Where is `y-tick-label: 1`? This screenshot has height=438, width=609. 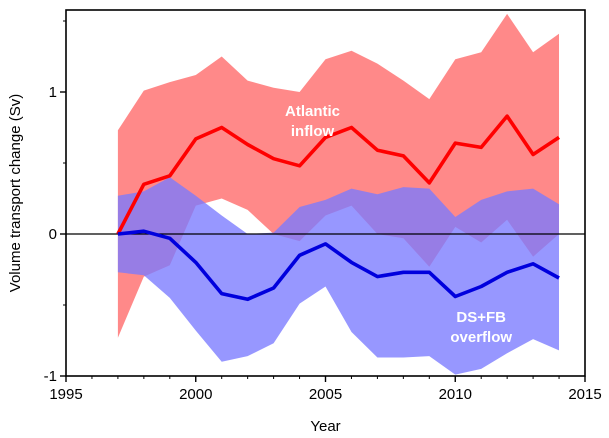
y-tick-label: 1 is located at coordinates (53, 92).